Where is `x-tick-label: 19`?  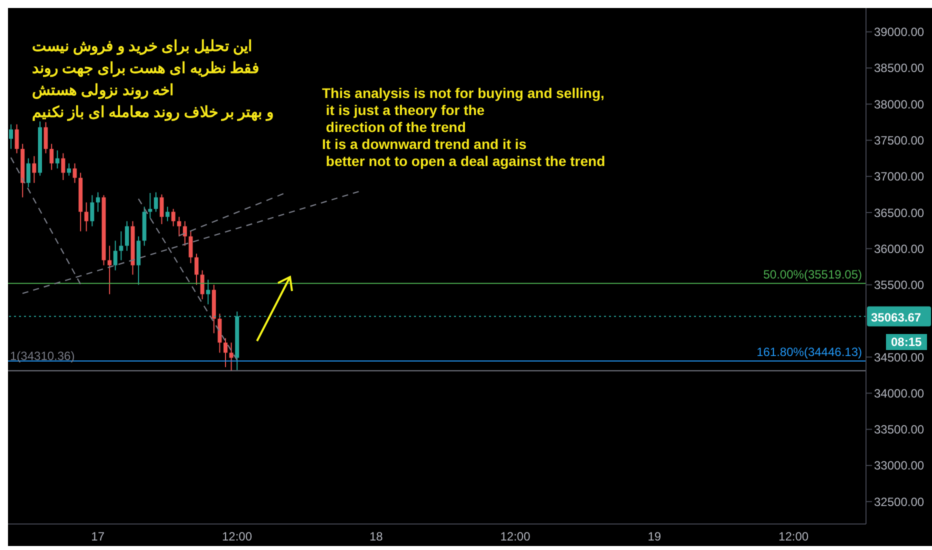 x-tick-label: 19 is located at coordinates (655, 537).